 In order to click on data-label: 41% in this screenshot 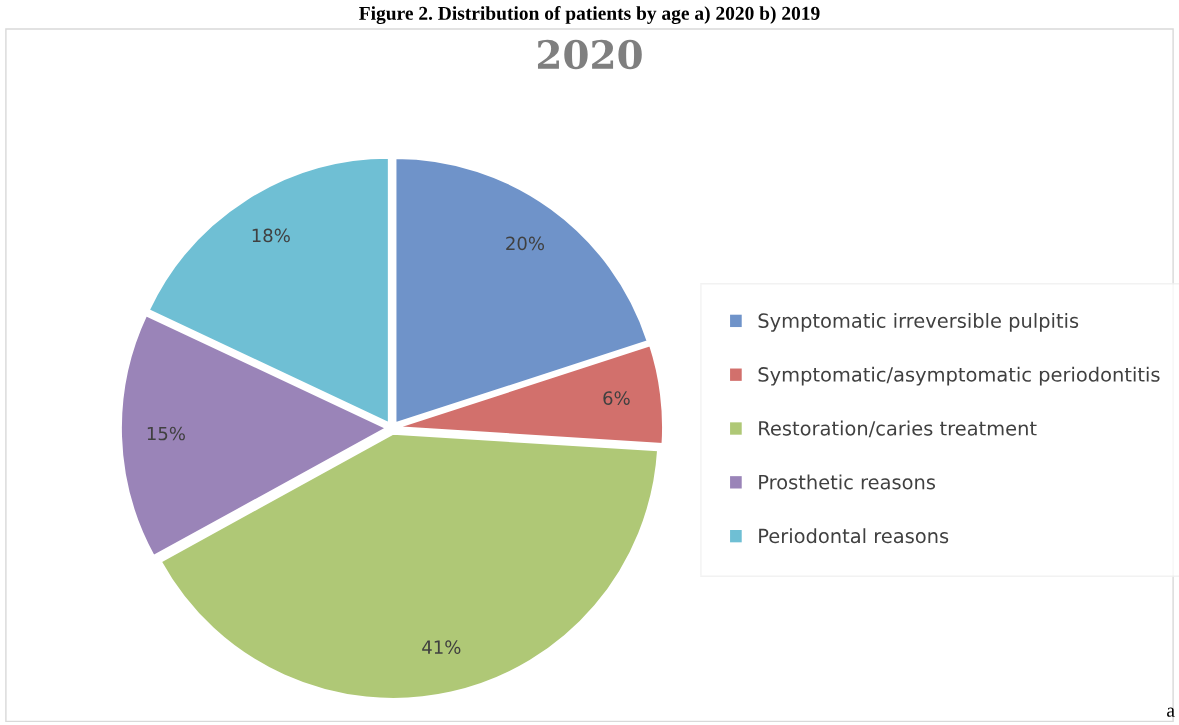, I will do `click(441, 647)`.